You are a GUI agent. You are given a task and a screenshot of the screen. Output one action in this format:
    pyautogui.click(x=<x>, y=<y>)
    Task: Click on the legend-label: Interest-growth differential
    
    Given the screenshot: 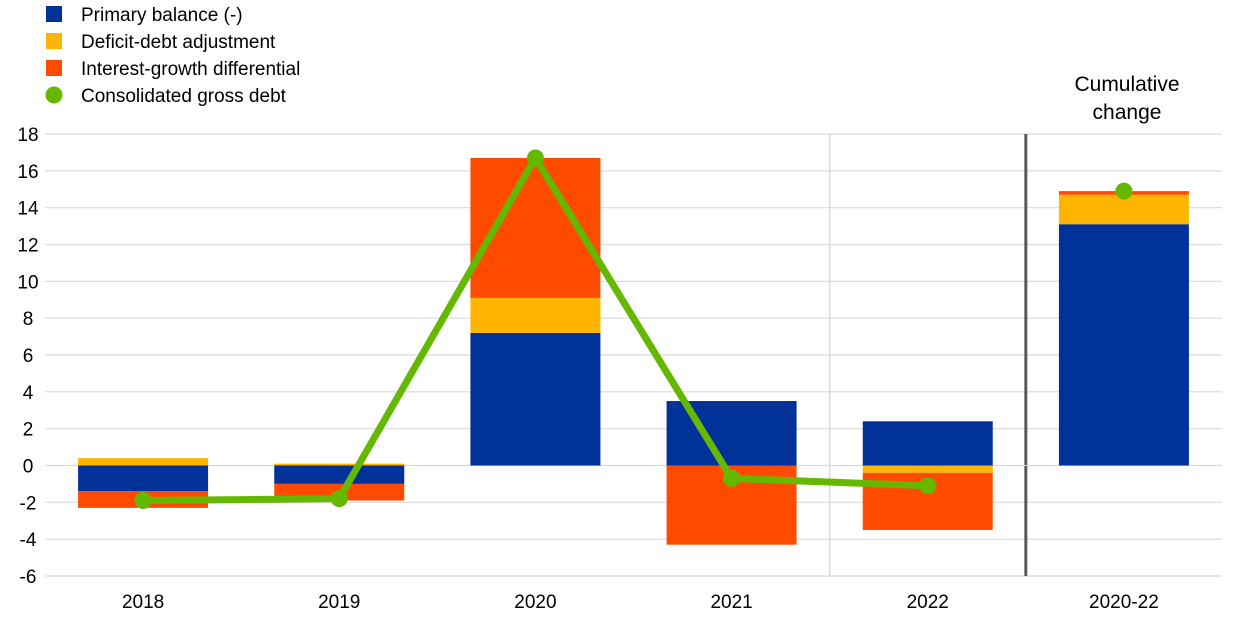 What is the action you would take?
    pyautogui.click(x=190, y=69)
    